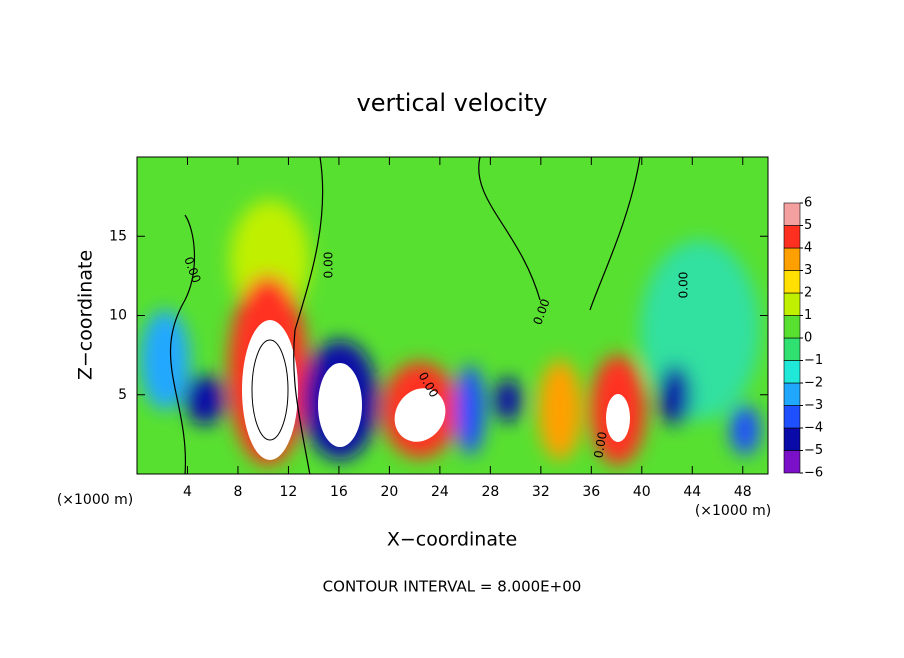 This screenshot has height=658, width=904. I want to click on x-tick-label: 20, so click(389, 492).